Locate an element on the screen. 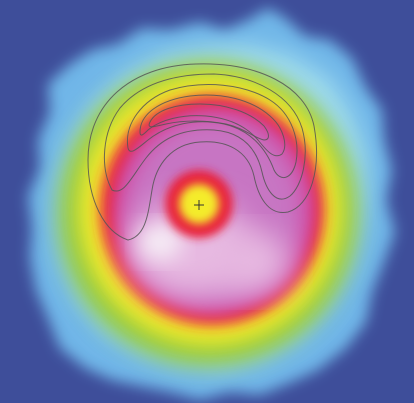 This screenshot has width=414, height=403. glow-white is located at coordinates (160, 242).